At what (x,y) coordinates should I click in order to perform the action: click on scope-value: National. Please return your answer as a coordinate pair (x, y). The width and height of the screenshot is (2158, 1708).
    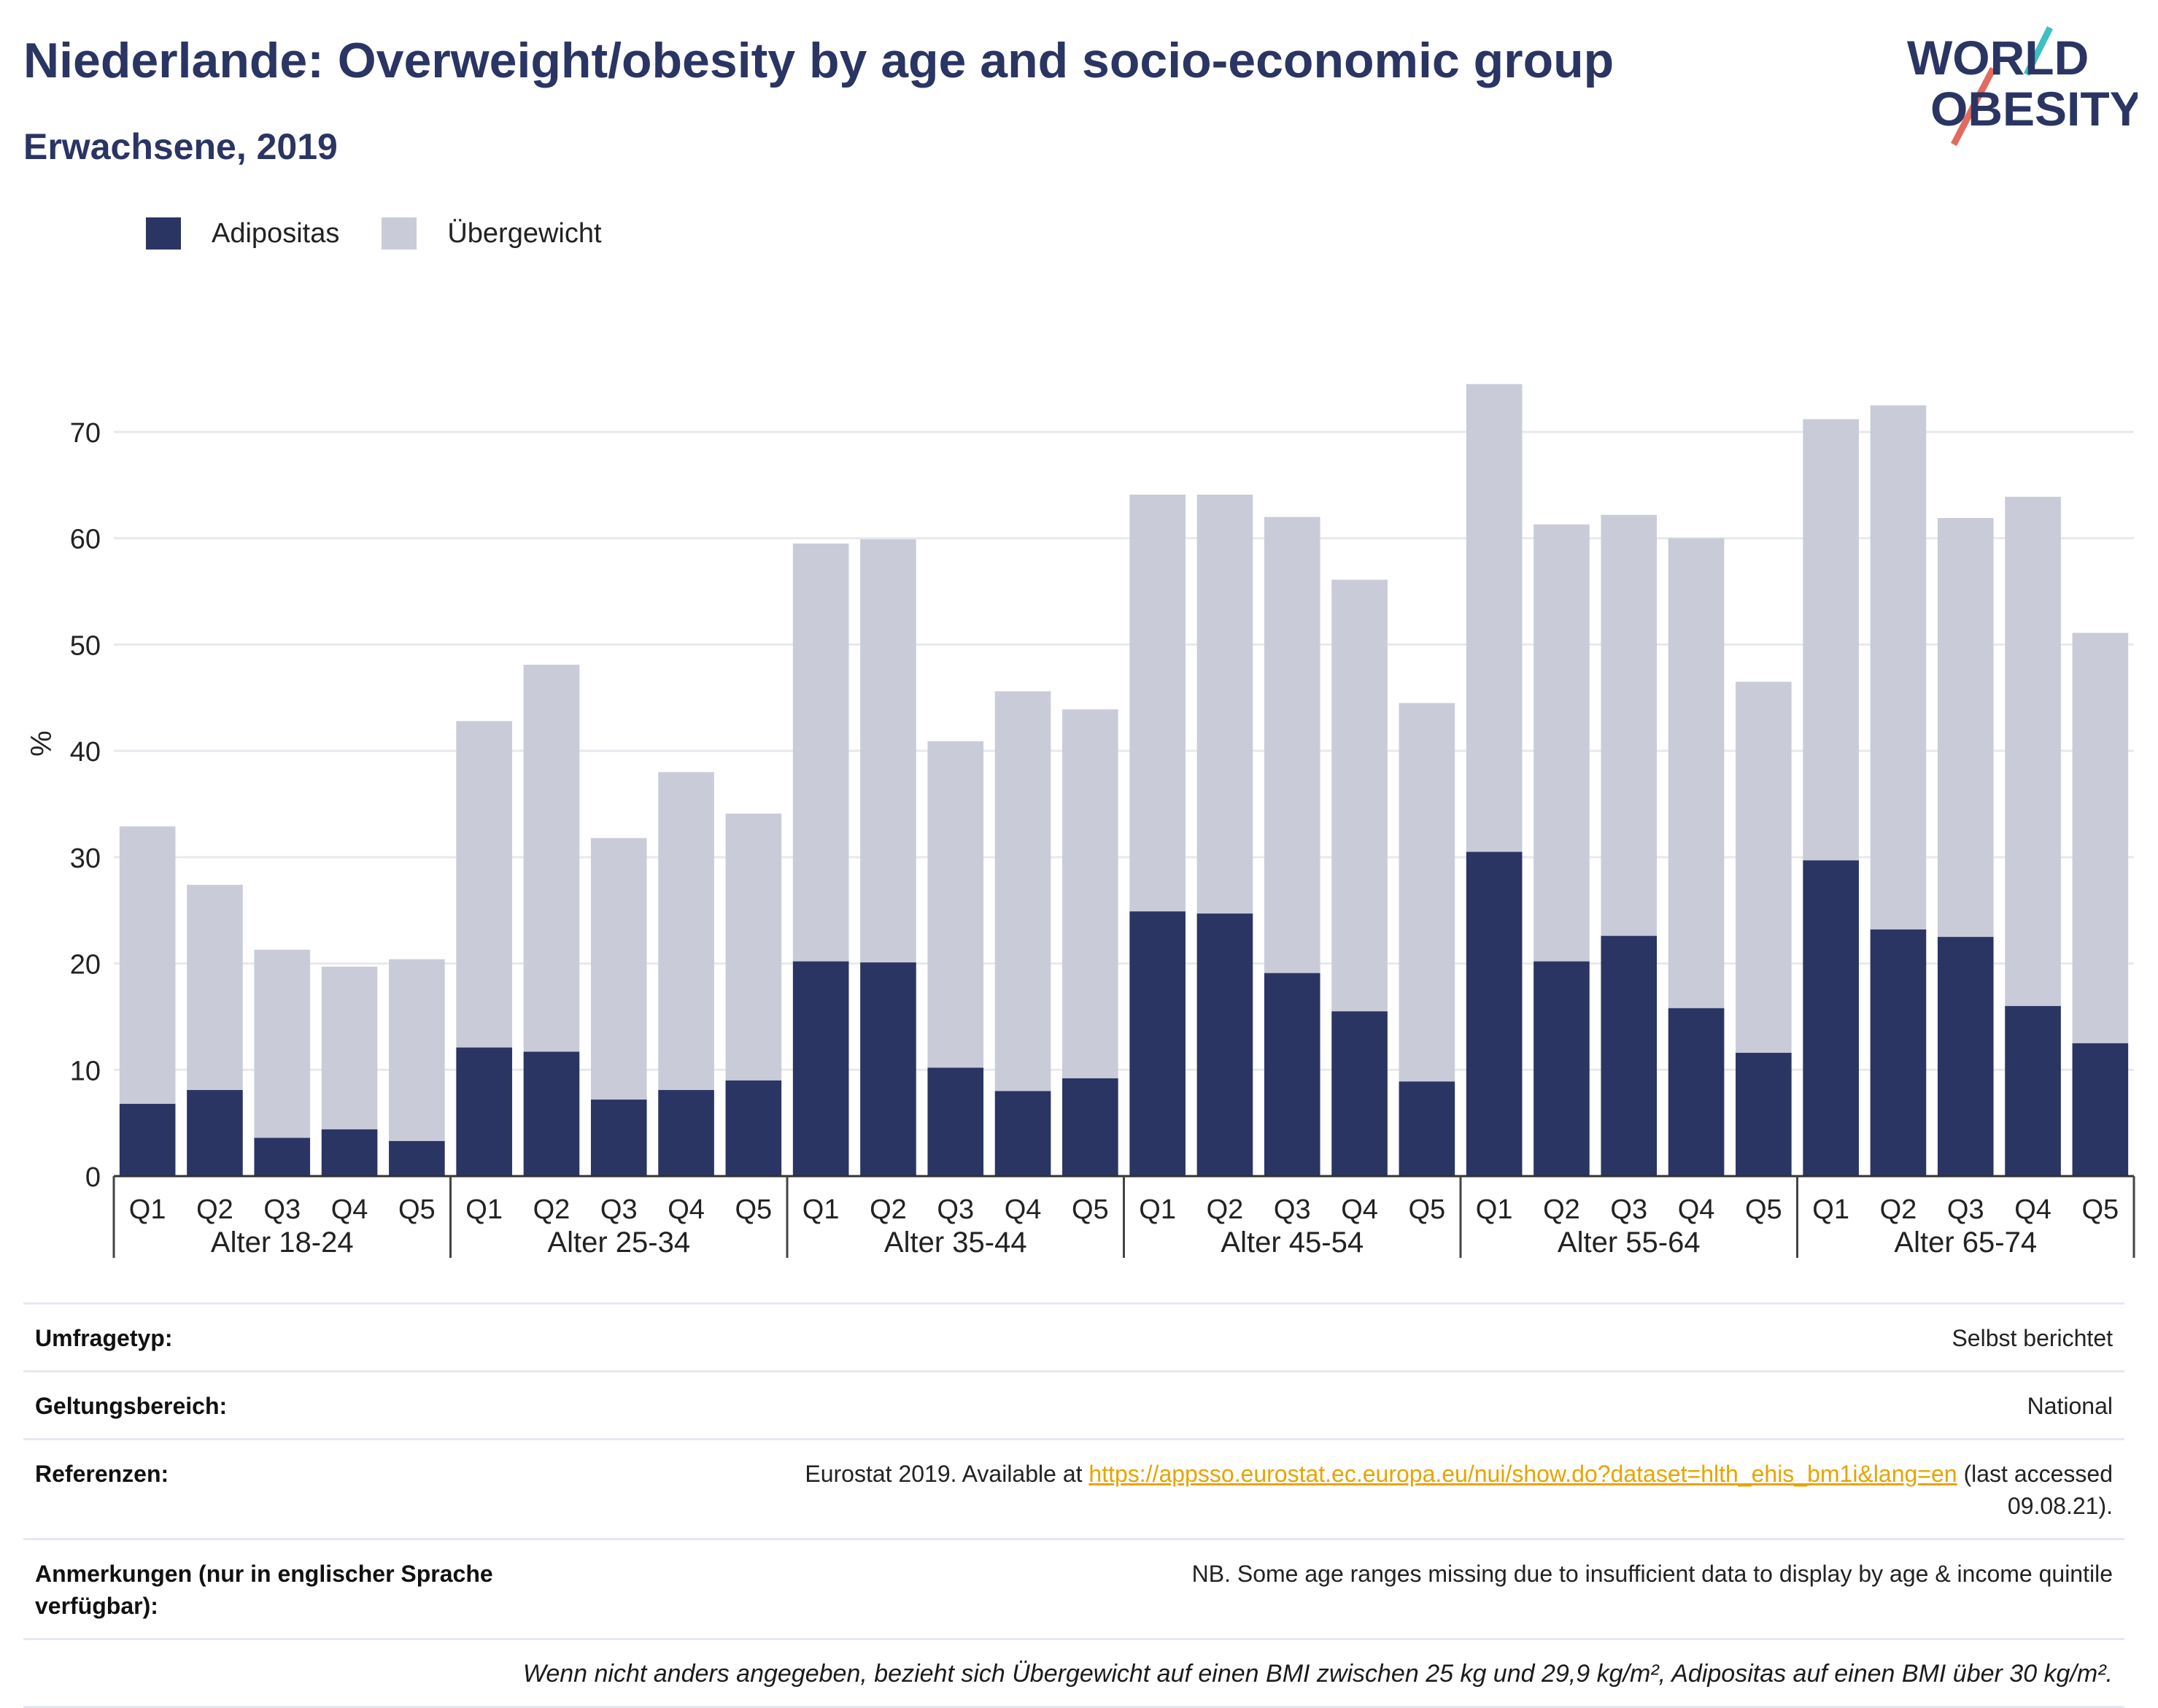
    Looking at the image, I should click on (2070, 1406).